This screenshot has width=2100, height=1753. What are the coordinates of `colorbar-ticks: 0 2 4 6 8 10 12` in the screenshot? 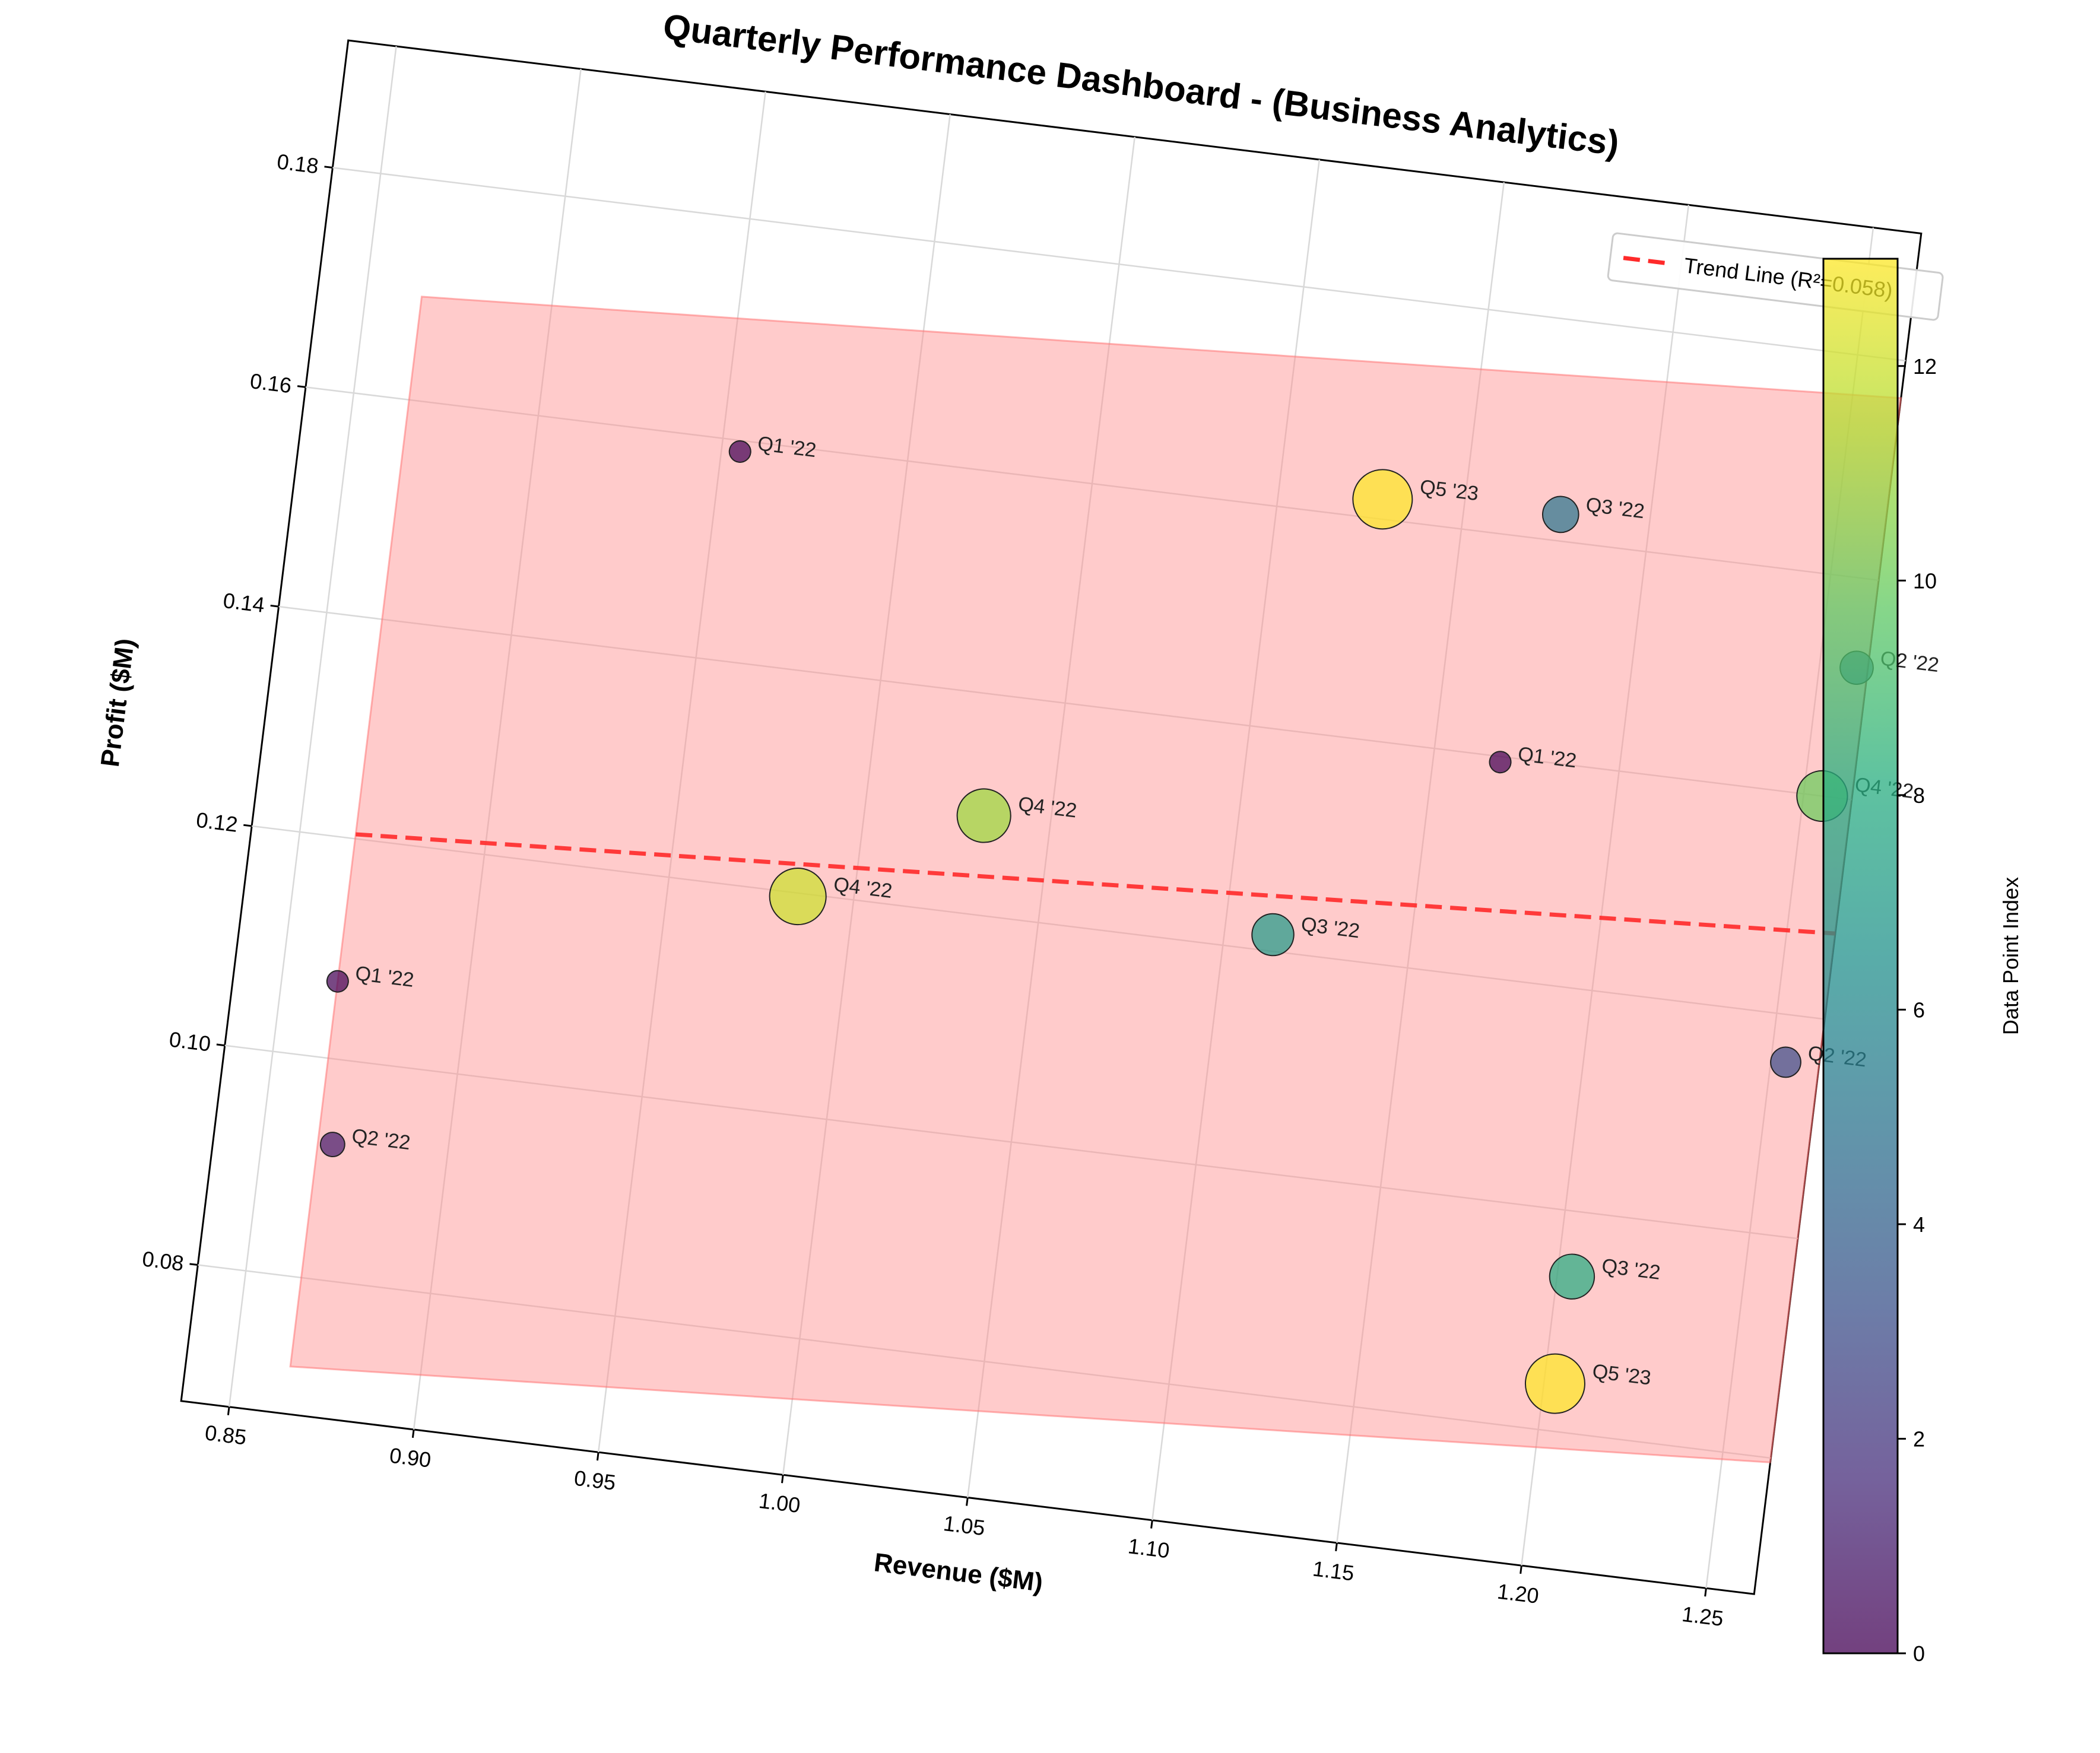 It's located at (1918, 1010).